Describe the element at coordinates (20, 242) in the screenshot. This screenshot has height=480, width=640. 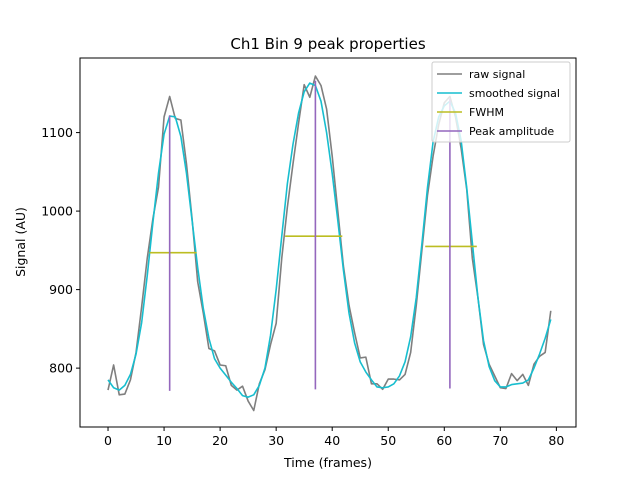
I see `y-axis-title: Signal (AU)` at that location.